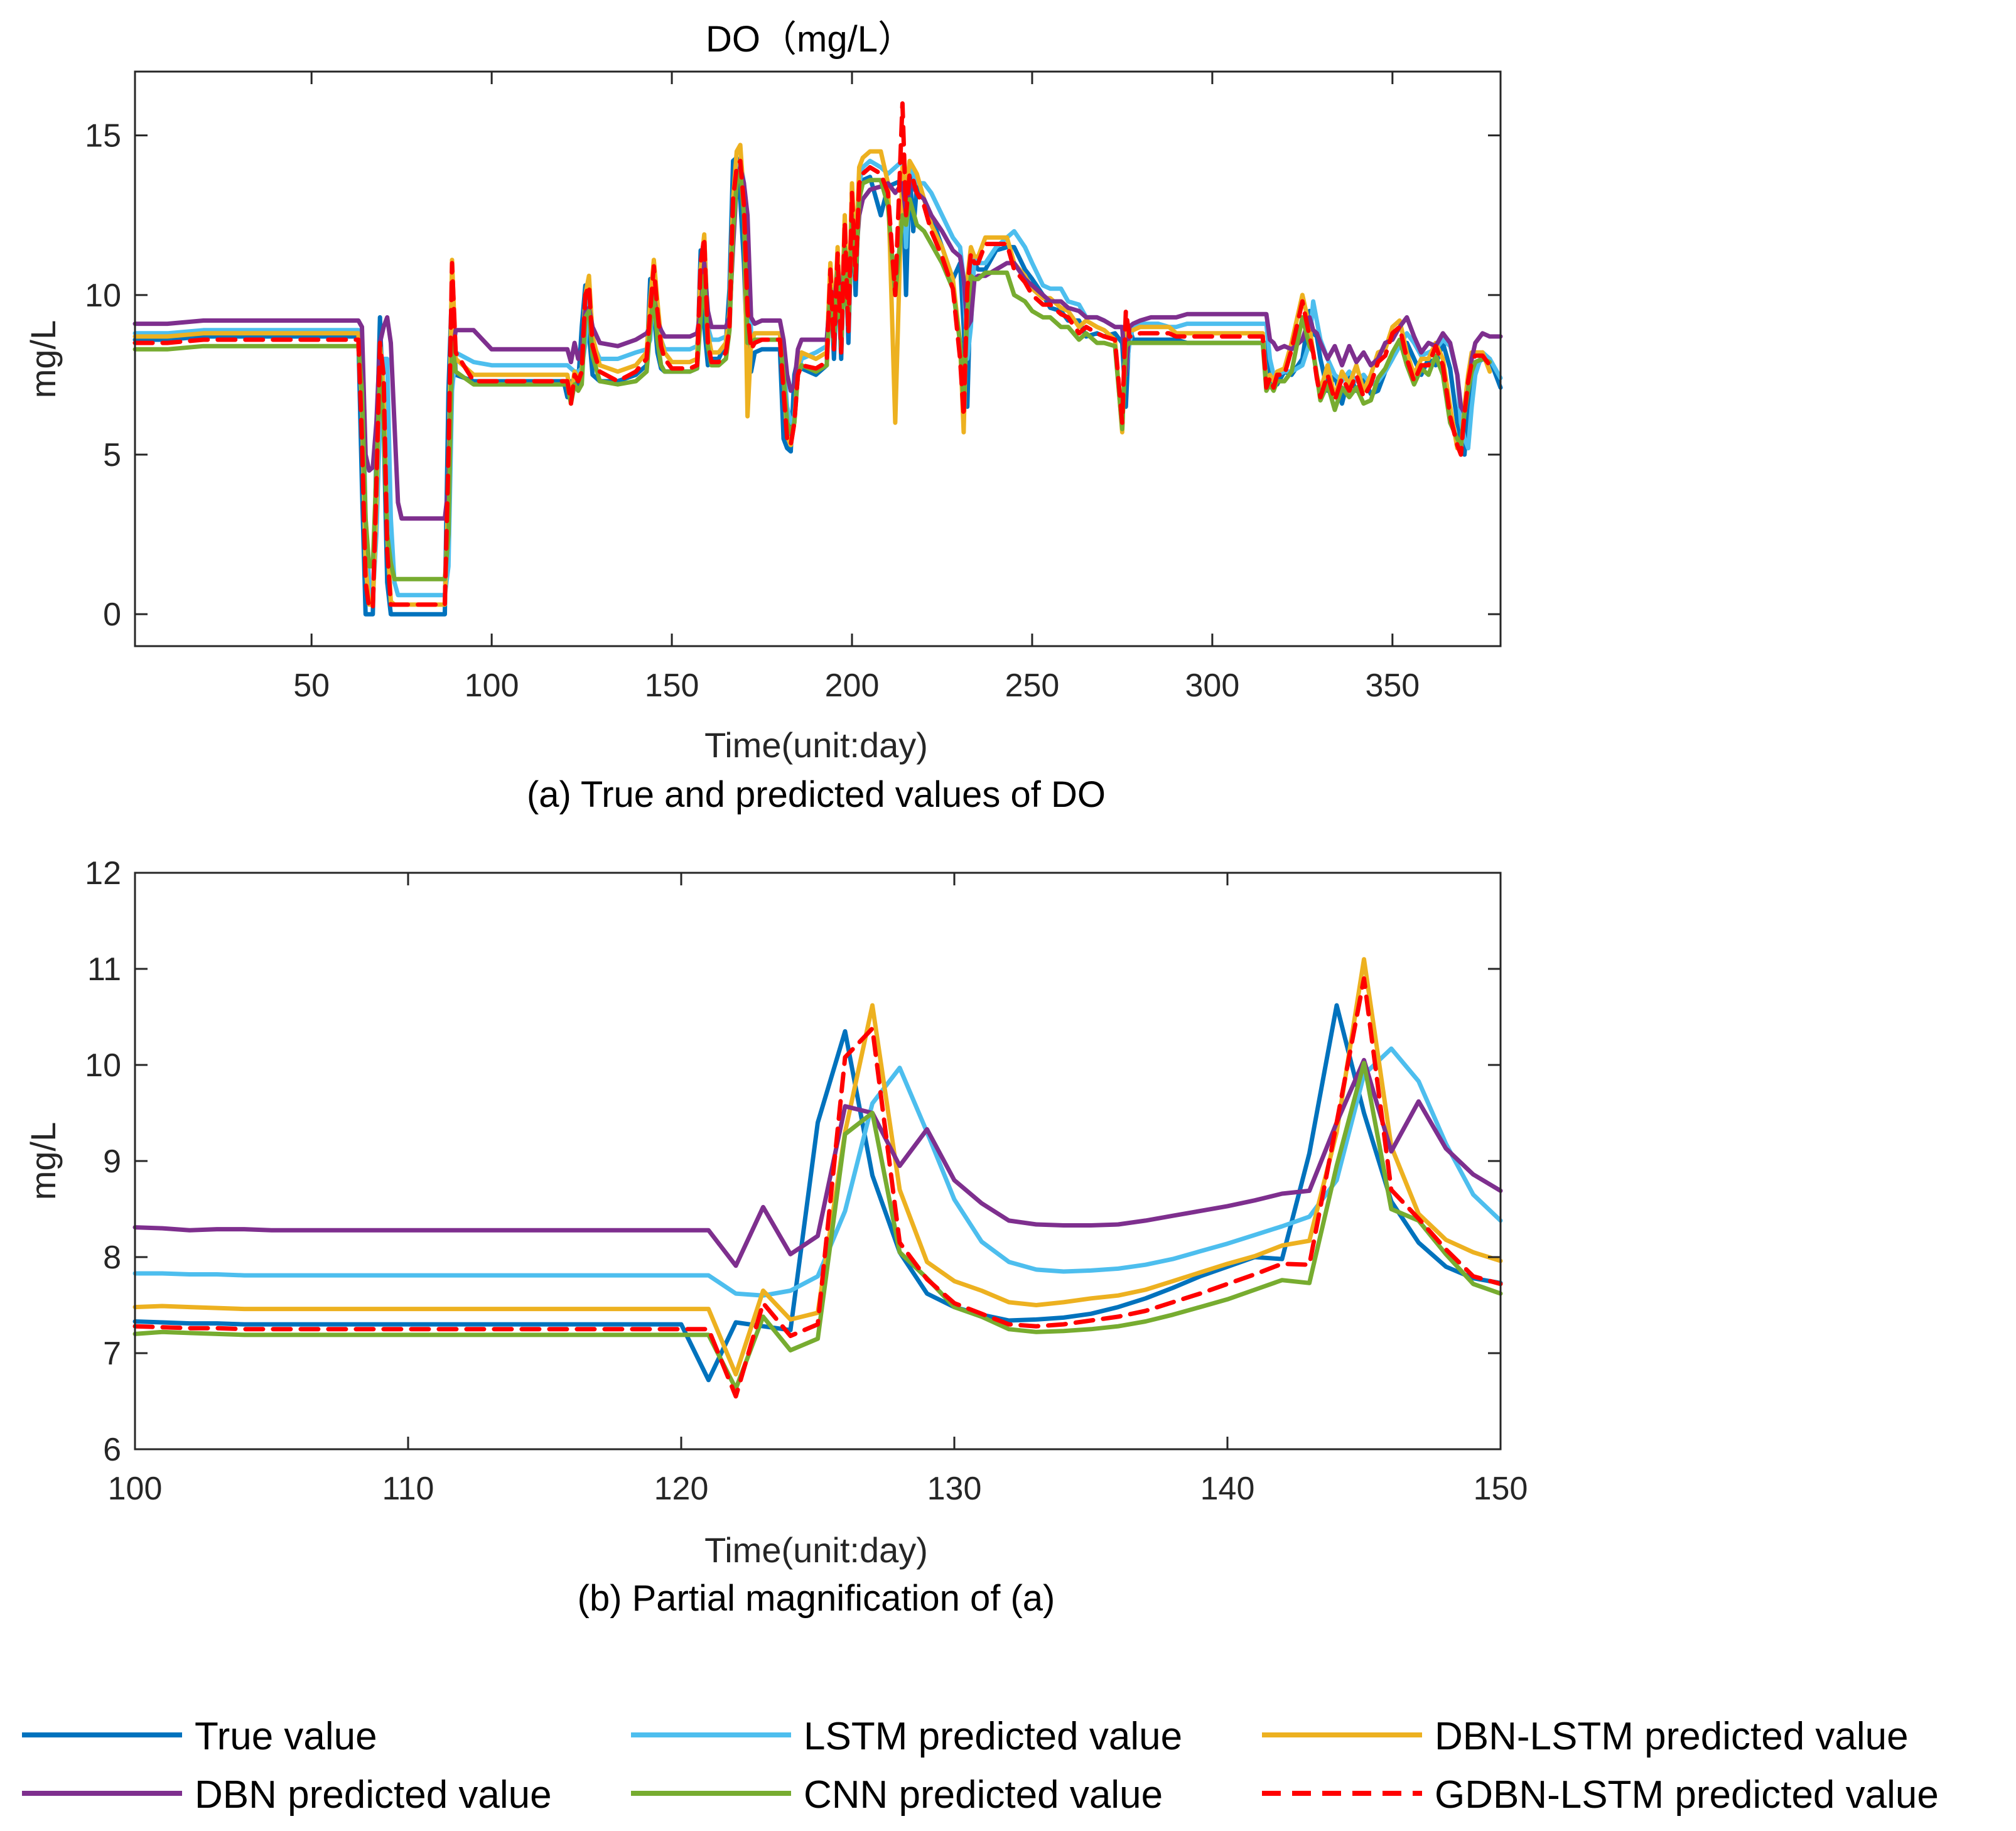 This screenshot has height=1831, width=2016. I want to click on panel-b-y-tick-label: 9, so click(112, 1161).